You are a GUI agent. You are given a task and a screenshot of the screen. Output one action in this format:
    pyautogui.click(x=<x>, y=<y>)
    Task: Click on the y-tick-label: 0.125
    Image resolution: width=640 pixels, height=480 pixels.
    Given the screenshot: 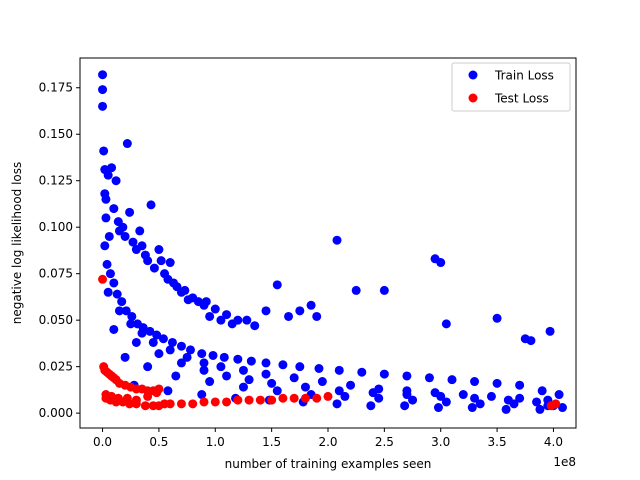 What is the action you would take?
    pyautogui.click(x=56, y=181)
    